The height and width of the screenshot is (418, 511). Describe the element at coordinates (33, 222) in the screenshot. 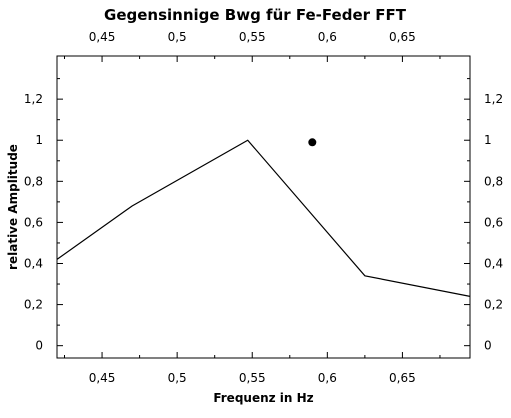

I see `y-tick-label-left: 0,6` at that location.